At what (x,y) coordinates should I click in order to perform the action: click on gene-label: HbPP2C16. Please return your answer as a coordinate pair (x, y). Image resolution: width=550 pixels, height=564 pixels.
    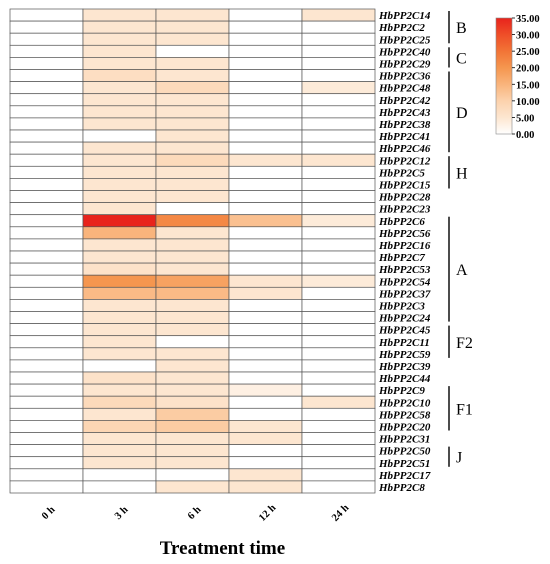
    Looking at the image, I should click on (404, 246).